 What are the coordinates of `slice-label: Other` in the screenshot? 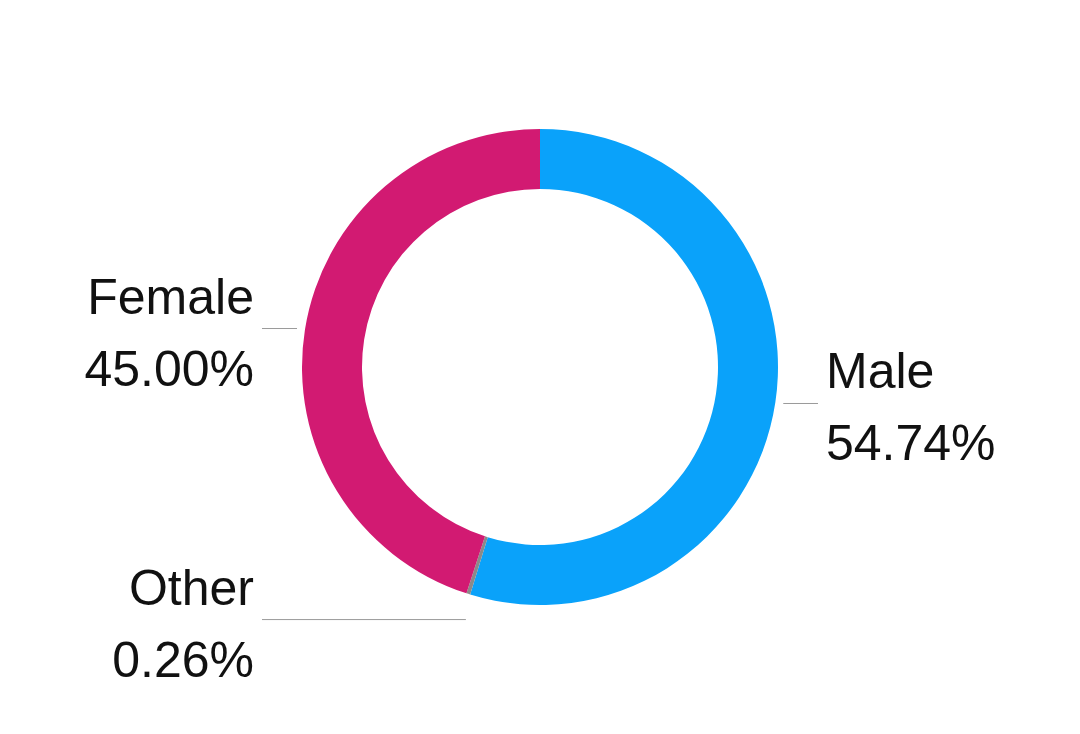 It's located at (191, 587).